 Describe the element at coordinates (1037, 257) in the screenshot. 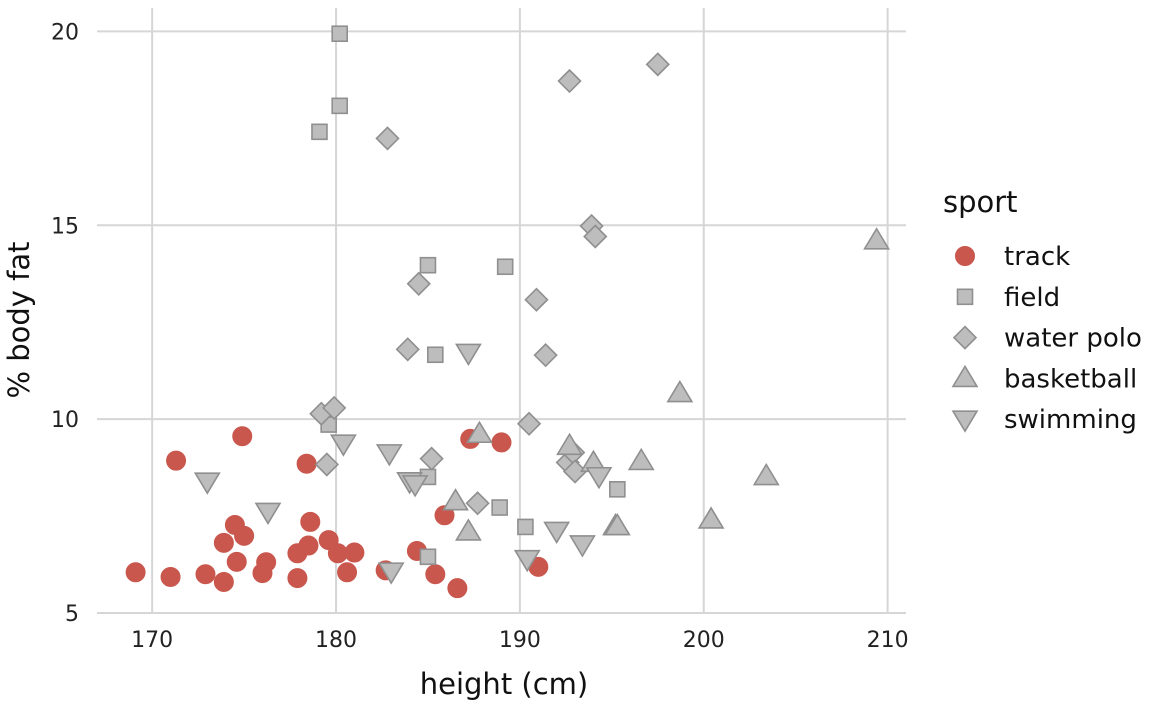

I see `legend-label-track: track` at that location.